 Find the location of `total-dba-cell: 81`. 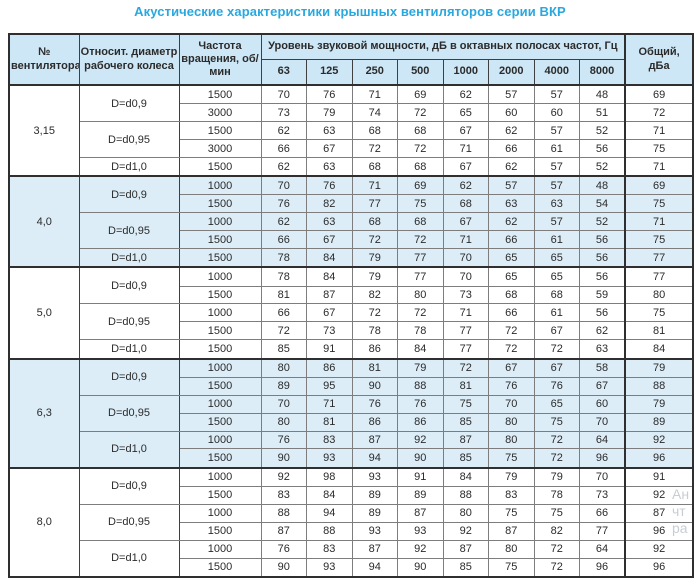

total-dba-cell: 81 is located at coordinates (659, 331).